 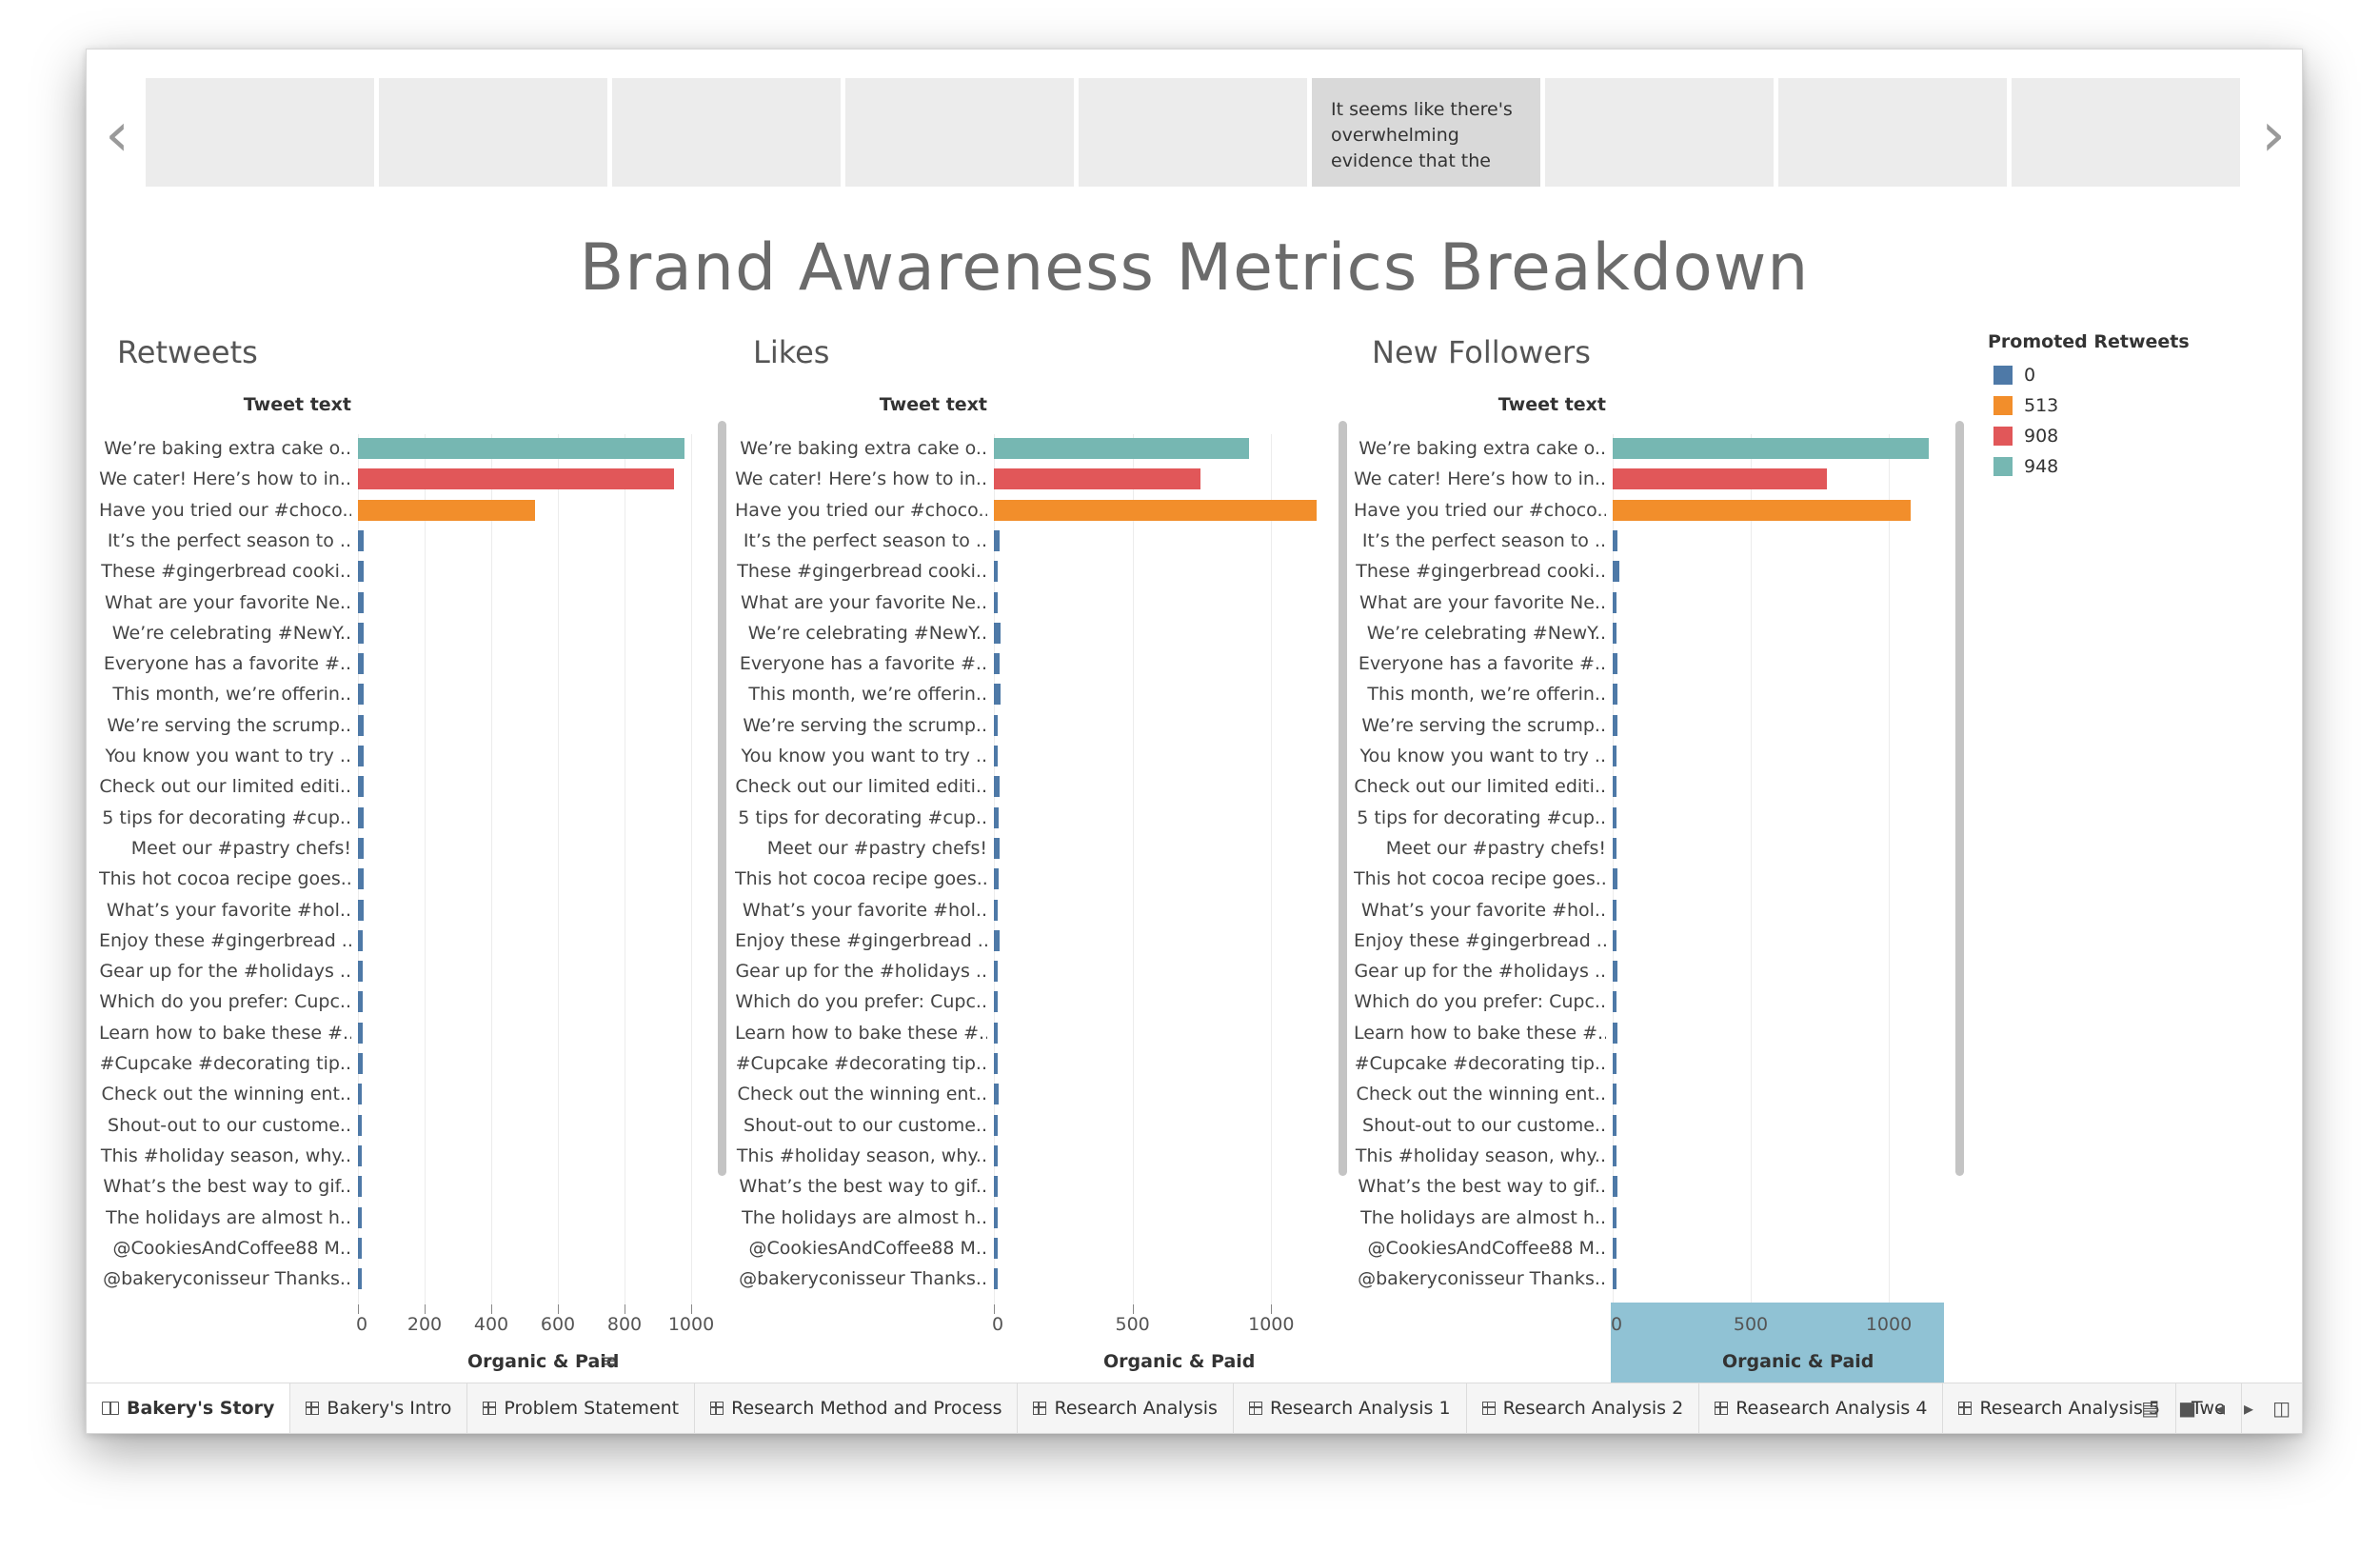 What do you see at coordinates (1481, 817) in the screenshot?
I see `tweet-row-label: 5 tips for decorating #cup..` at bounding box center [1481, 817].